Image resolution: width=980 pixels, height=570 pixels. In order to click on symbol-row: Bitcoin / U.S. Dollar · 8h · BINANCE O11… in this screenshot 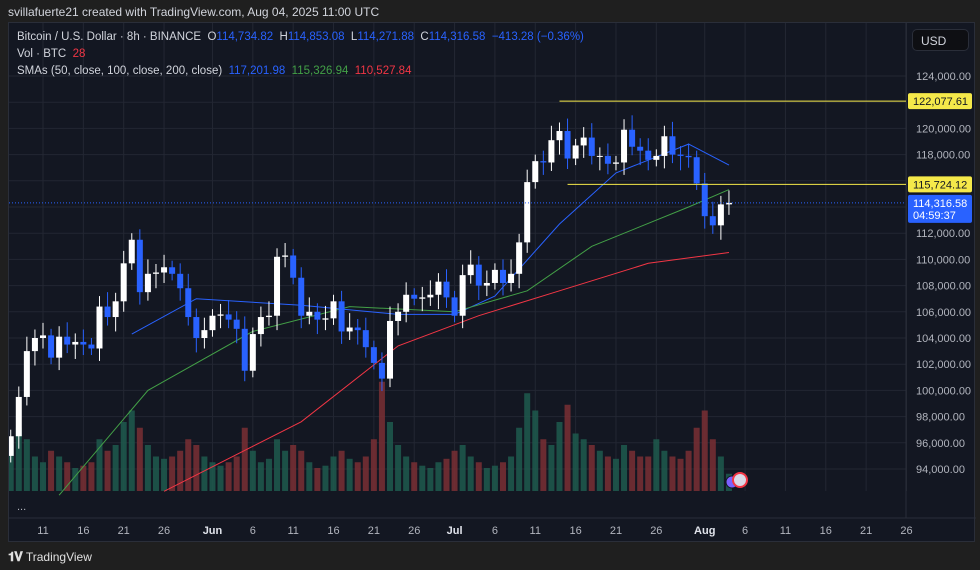, I will do `click(300, 37)`.